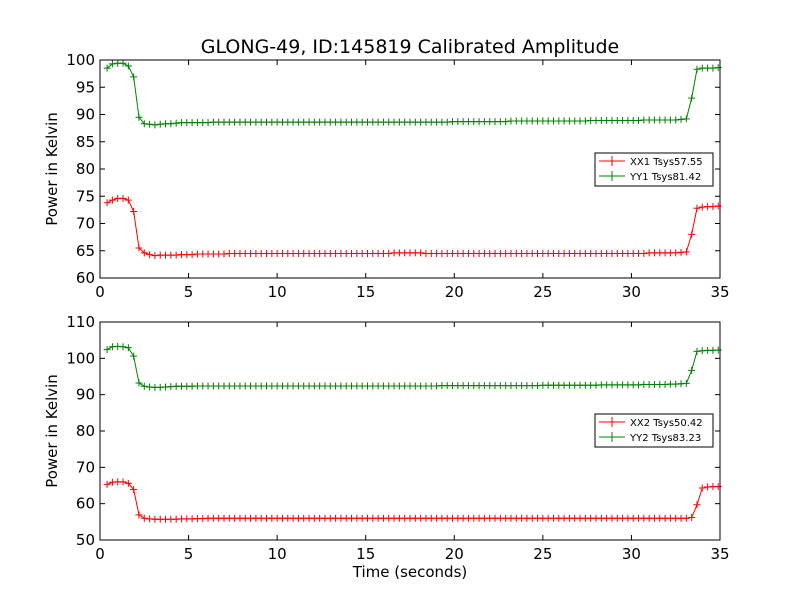 Image resolution: width=800 pixels, height=600 pixels. What do you see at coordinates (454, 554) in the screenshot?
I see `bottom-x-tick-label: 20` at bounding box center [454, 554].